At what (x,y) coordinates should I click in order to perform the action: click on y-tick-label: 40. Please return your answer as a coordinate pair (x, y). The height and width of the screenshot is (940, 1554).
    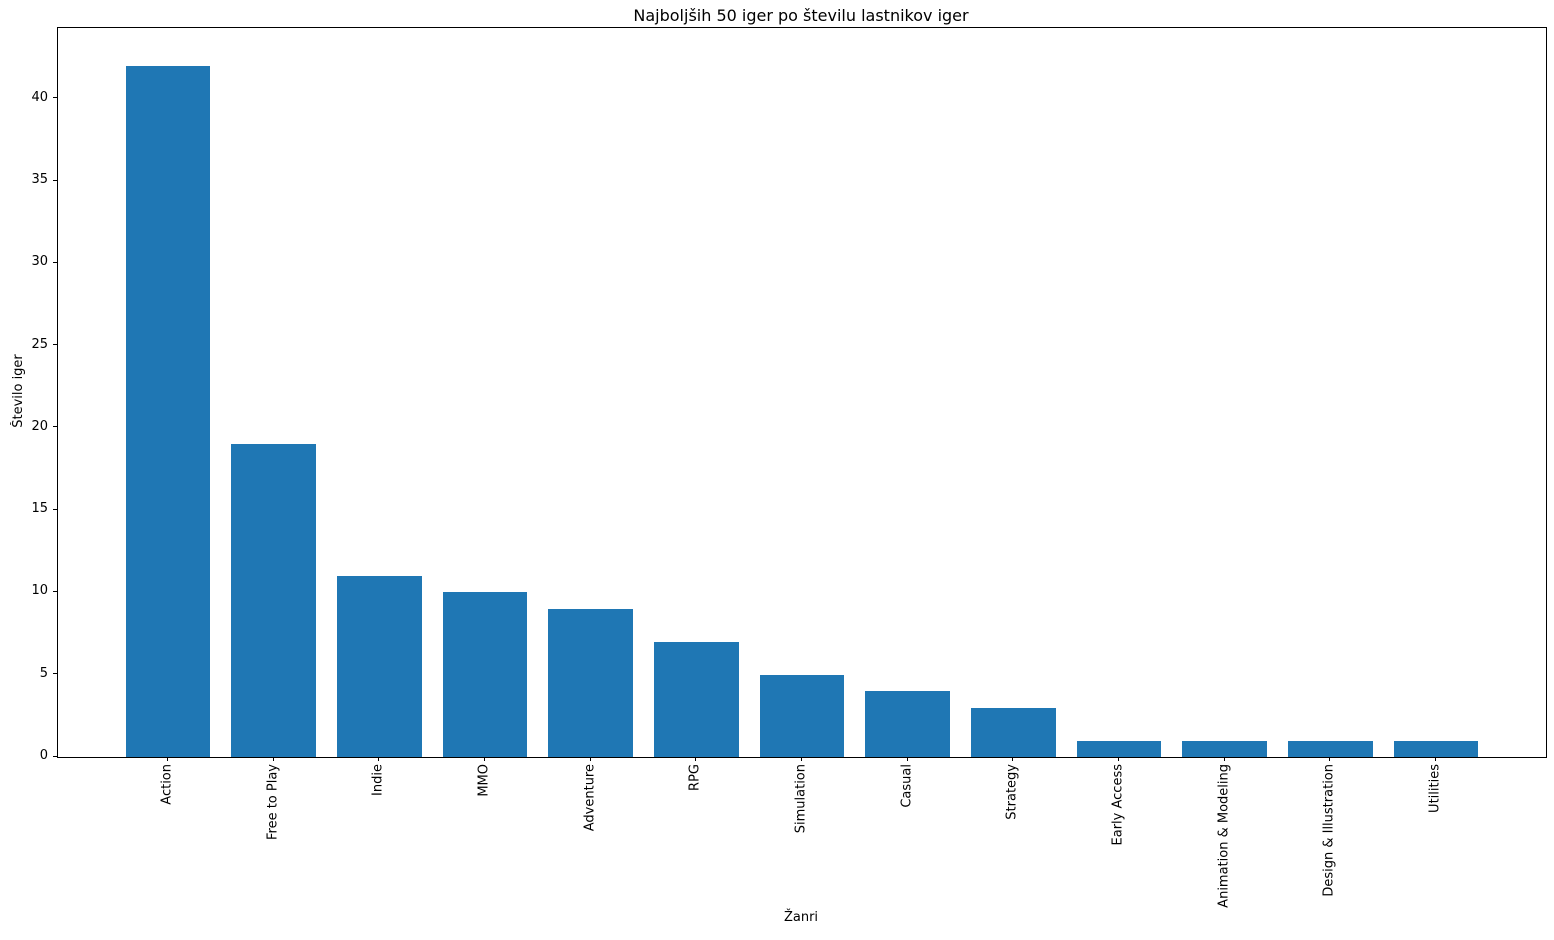
    Looking at the image, I should click on (39, 97).